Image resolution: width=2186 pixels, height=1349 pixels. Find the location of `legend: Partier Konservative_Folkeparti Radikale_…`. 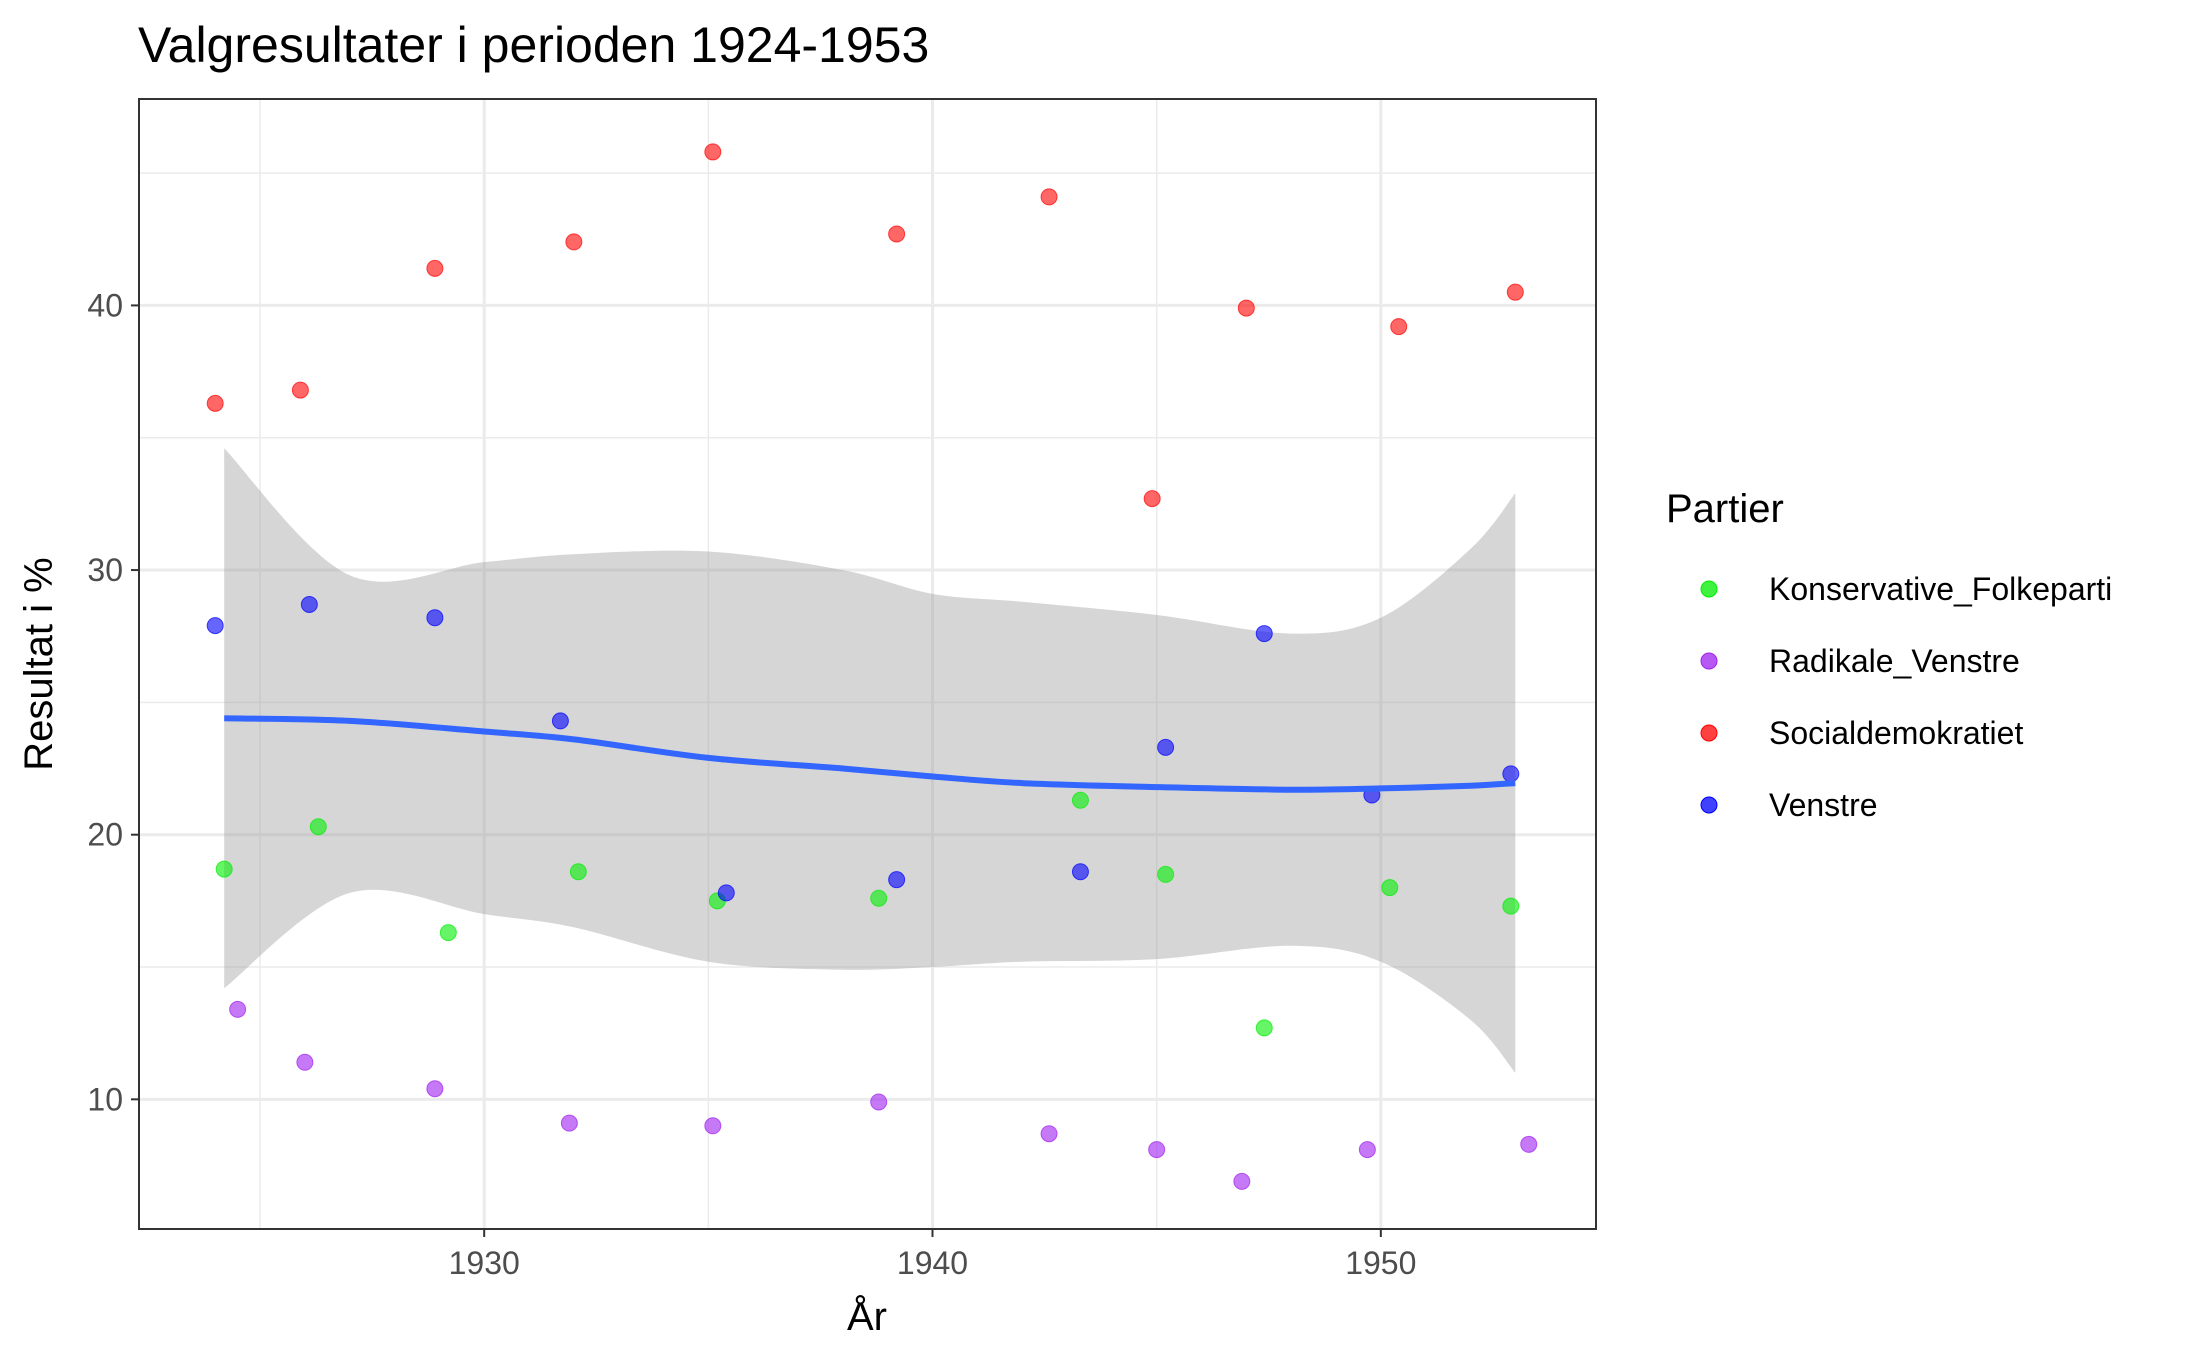

legend: Partier Konservative_Folkeparti Radikale_… is located at coordinates (1889, 655).